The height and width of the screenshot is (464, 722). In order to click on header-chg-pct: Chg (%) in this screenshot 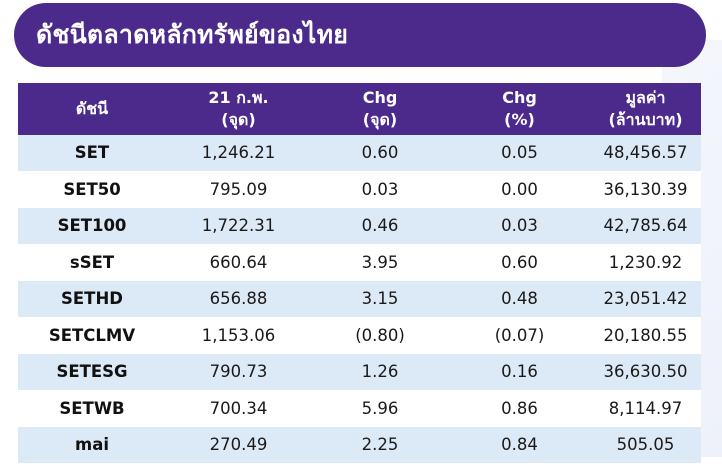, I will do `click(519, 109)`.